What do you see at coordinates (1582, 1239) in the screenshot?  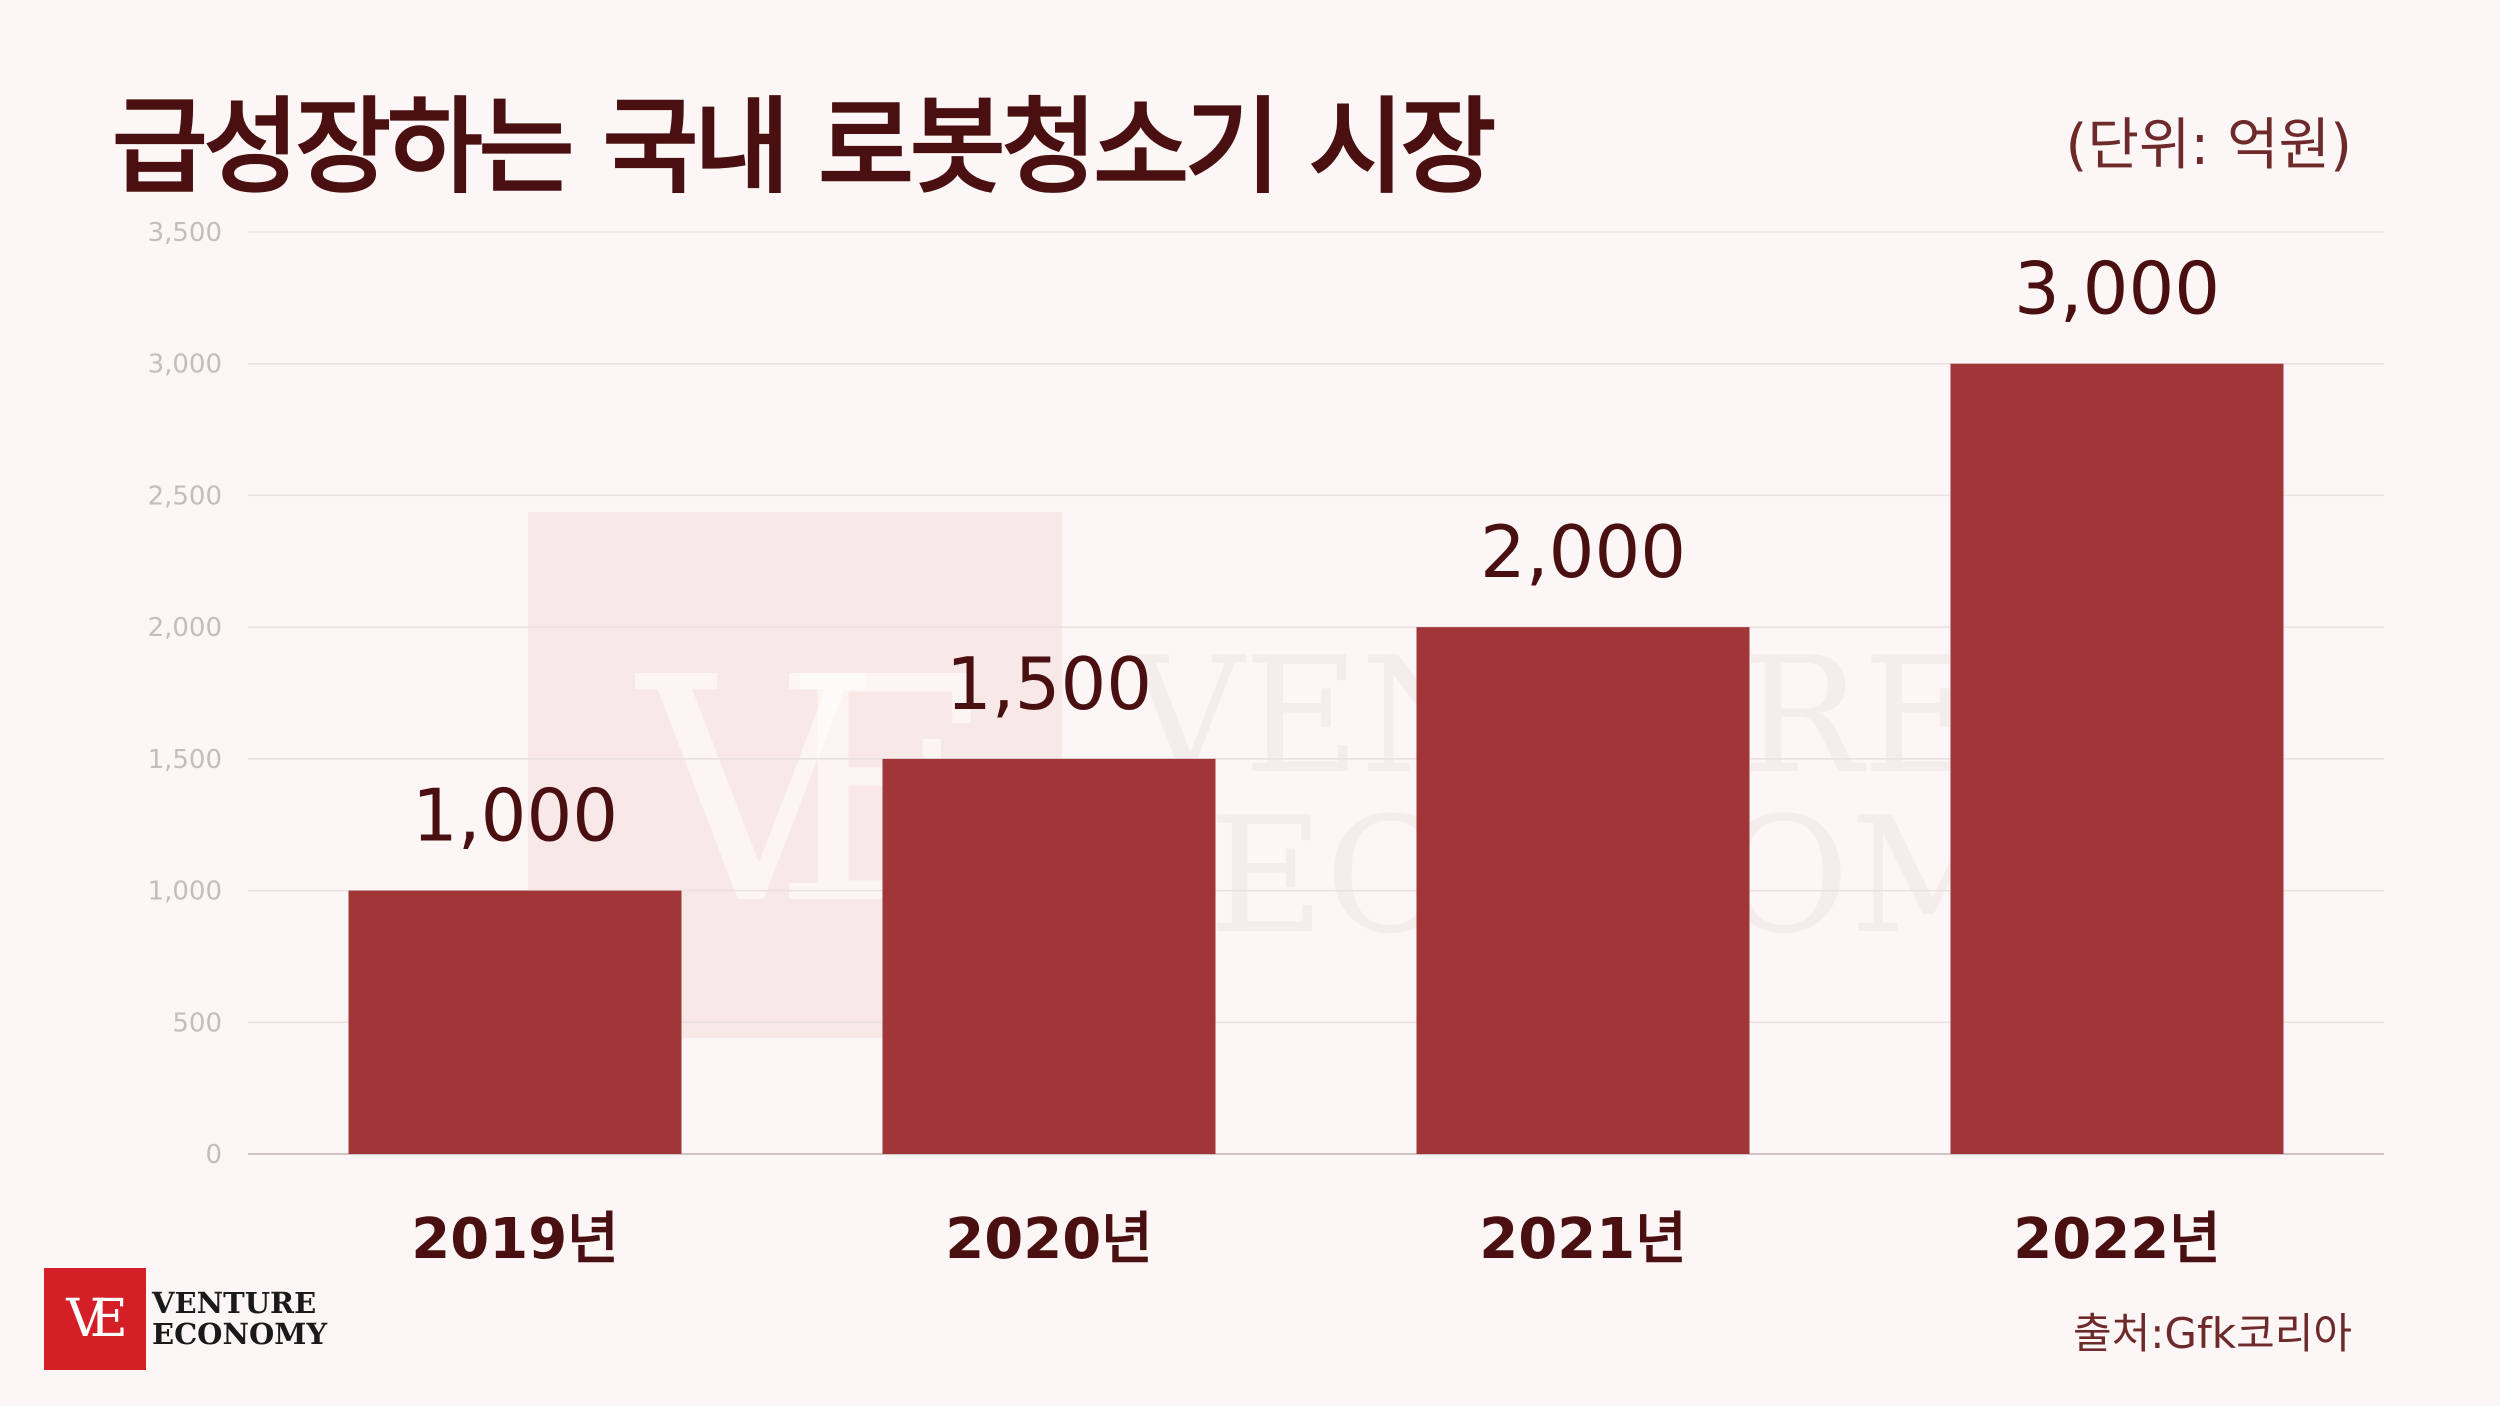 I see `category-label: 2021년` at bounding box center [1582, 1239].